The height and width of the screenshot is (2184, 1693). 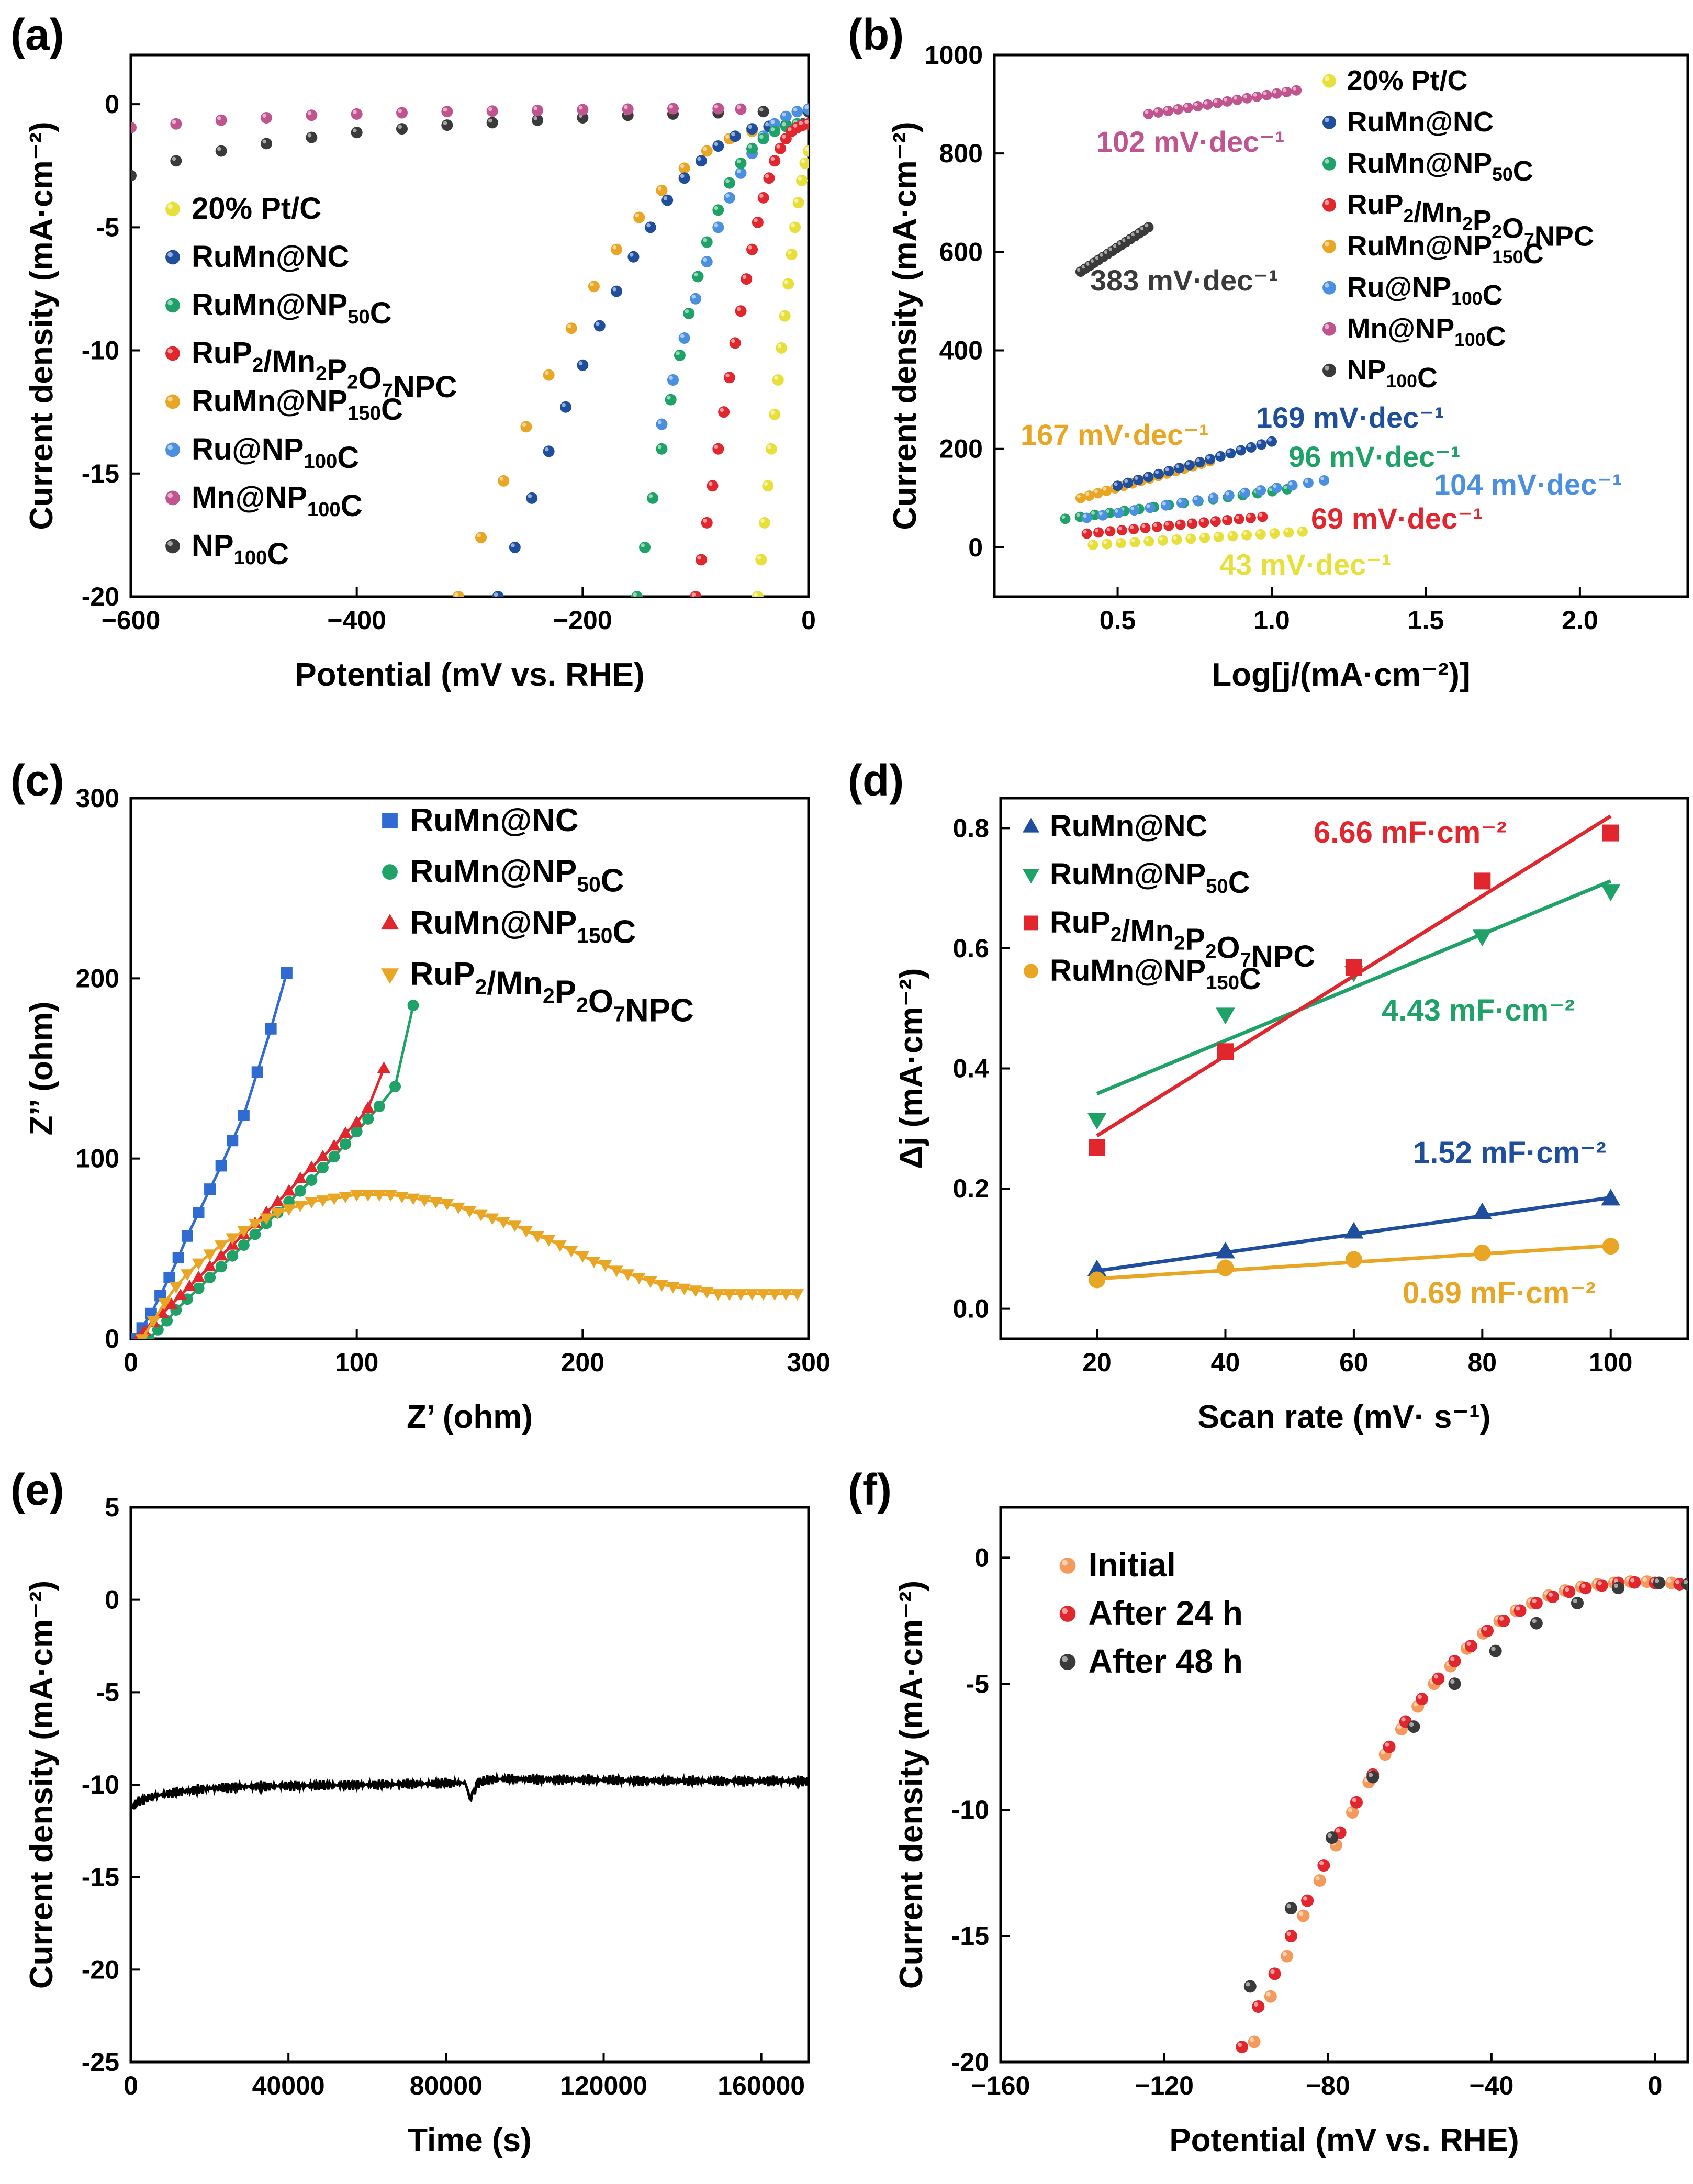 I want to click on fit-line, so click(x=261, y=1203).